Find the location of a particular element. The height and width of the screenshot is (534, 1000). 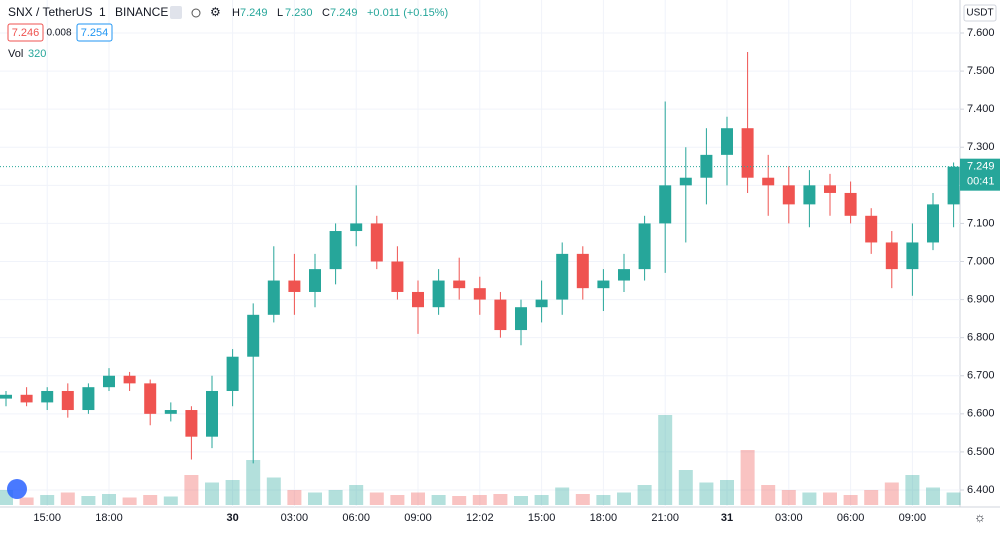

logo is located at coordinates (17, 489).